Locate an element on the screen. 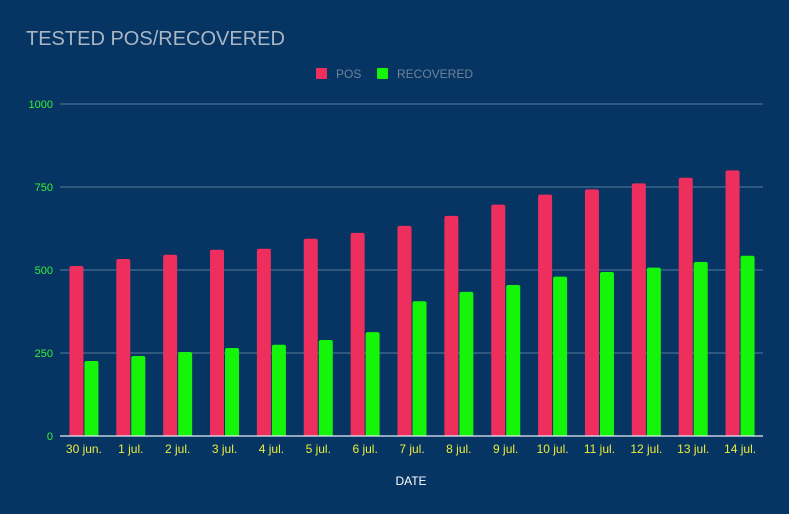  x-tick-label: 2 jul. is located at coordinates (177, 449).